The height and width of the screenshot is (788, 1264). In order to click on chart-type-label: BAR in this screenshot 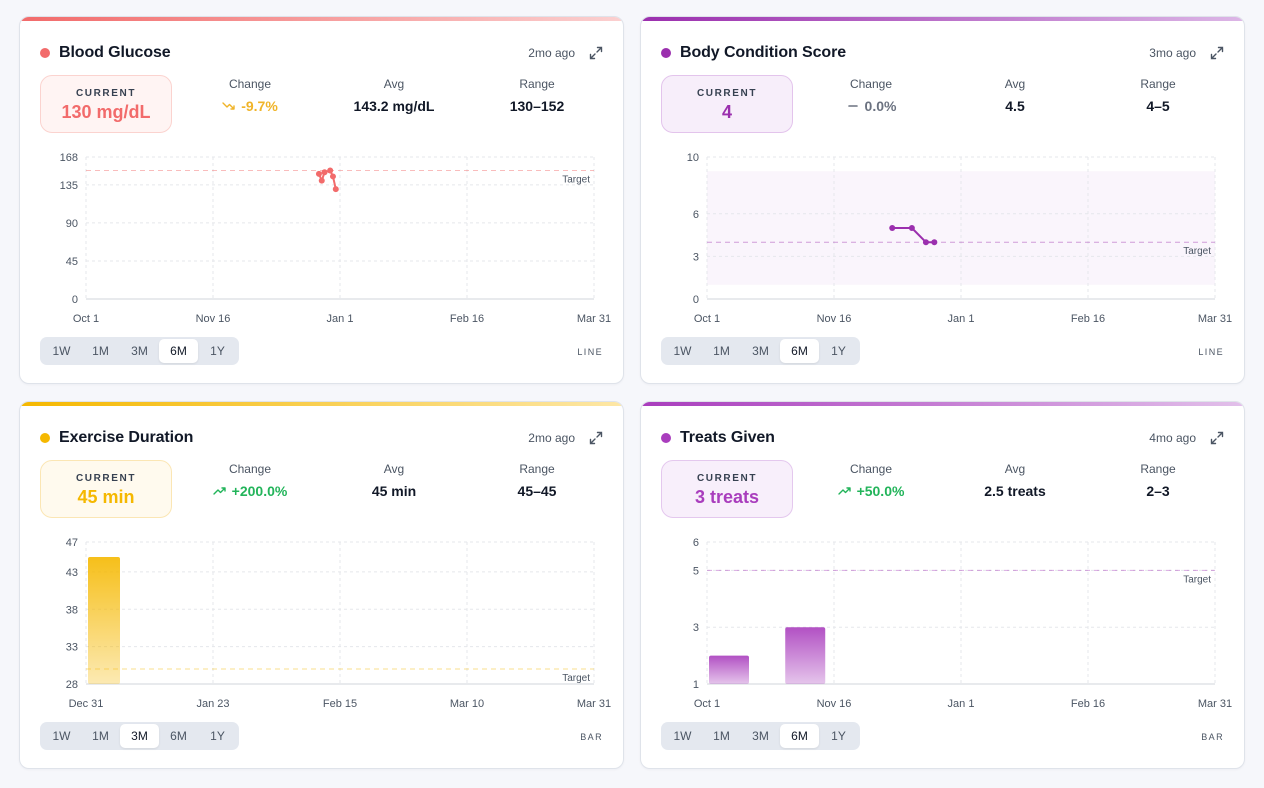, I will do `click(591, 737)`.